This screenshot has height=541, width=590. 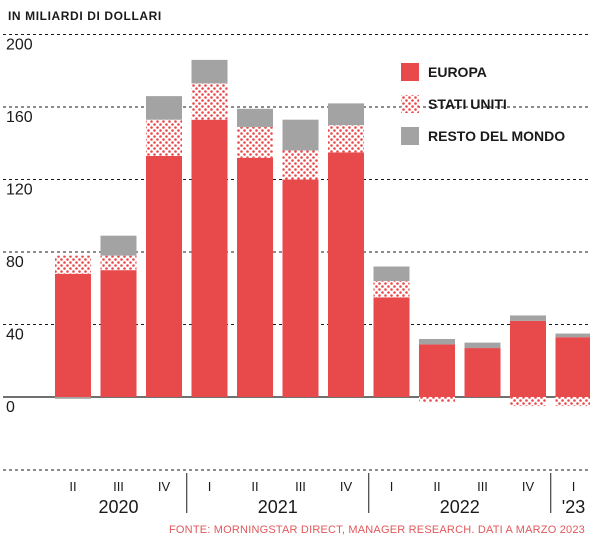 What do you see at coordinates (15, 335) in the screenshot?
I see `y-tick-label: 40` at bounding box center [15, 335].